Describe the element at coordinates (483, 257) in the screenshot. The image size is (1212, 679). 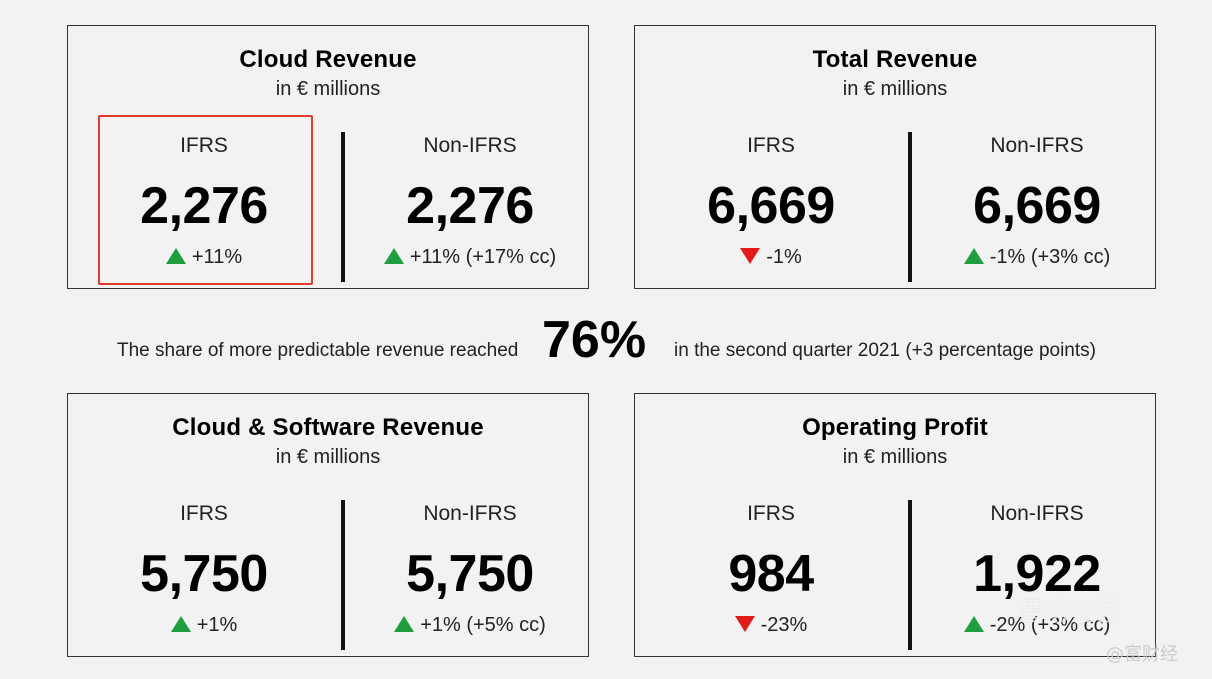
I see `non-ifrs-change-text: +11% (+17% cc)` at that location.